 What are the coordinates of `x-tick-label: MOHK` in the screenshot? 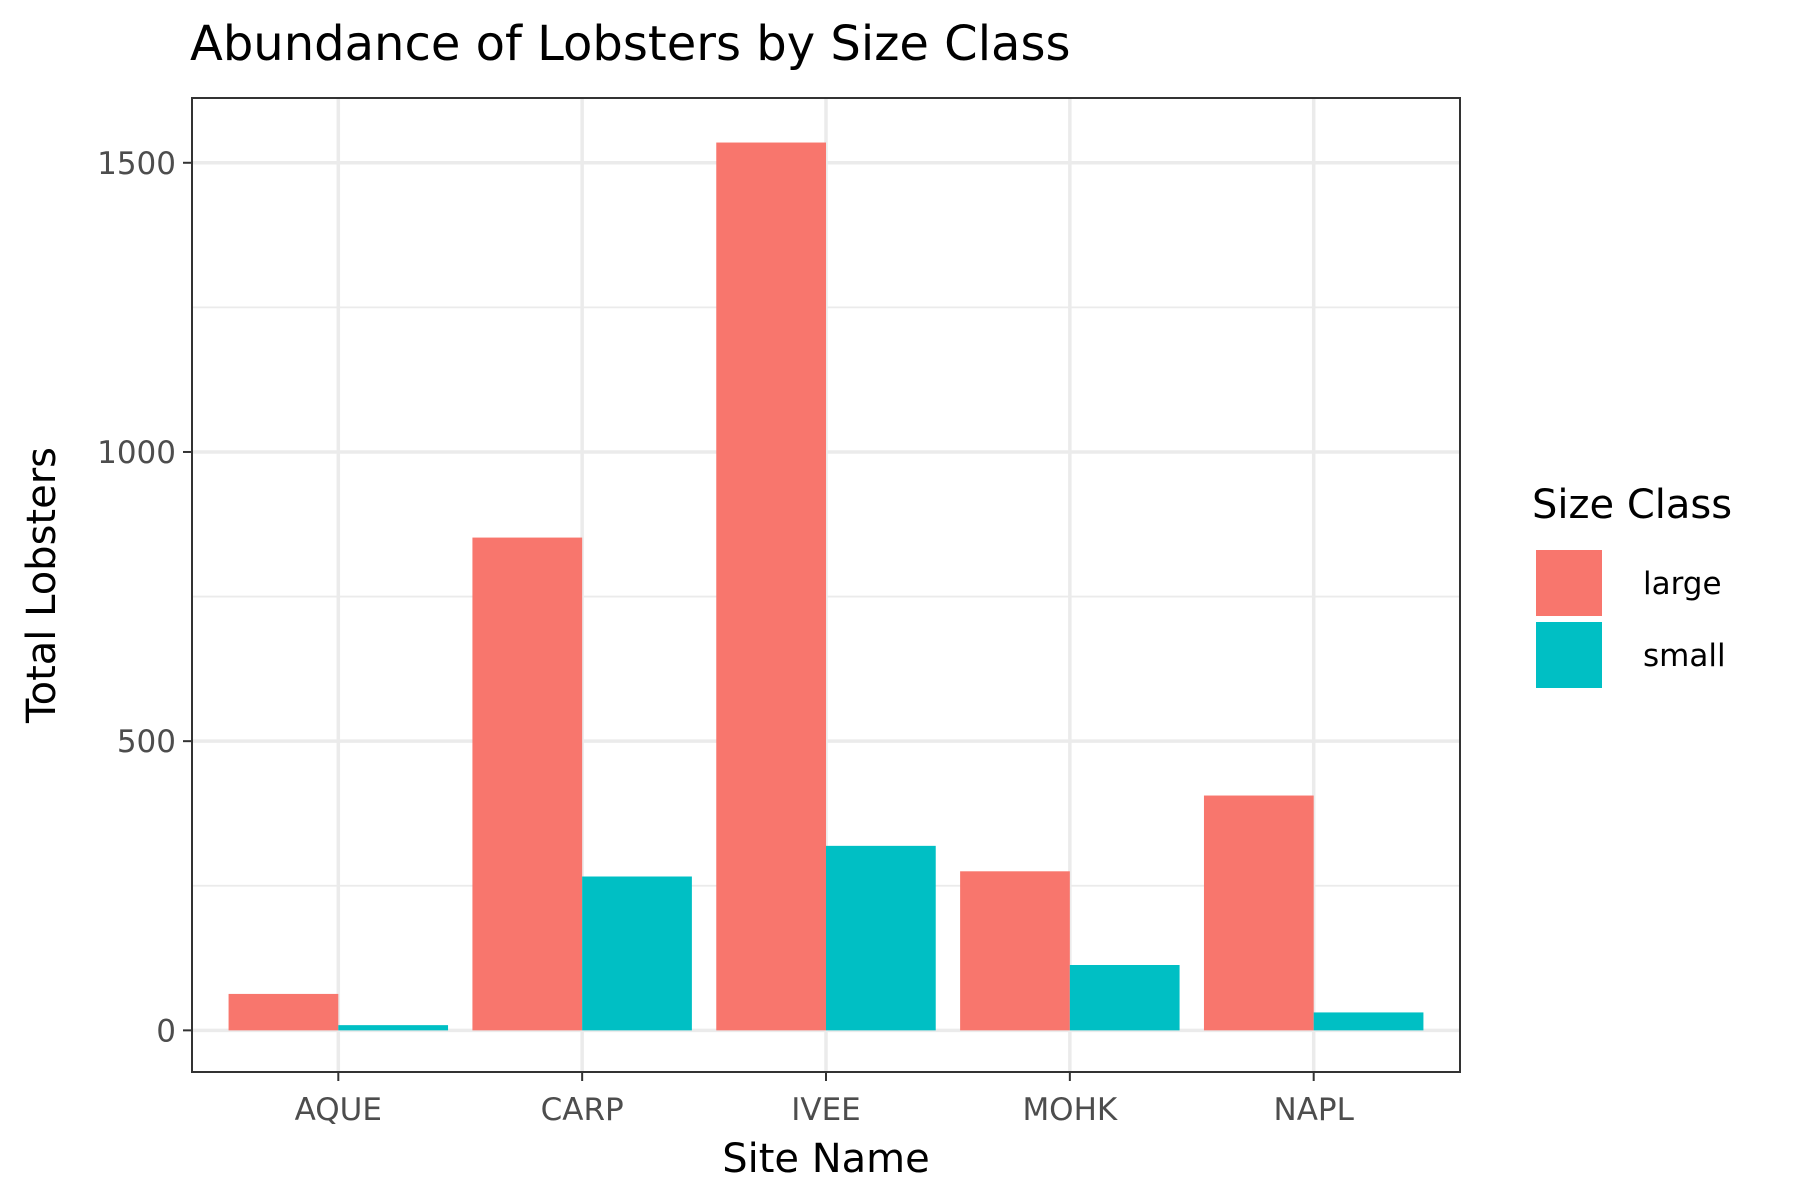 It's located at (1069, 1110).